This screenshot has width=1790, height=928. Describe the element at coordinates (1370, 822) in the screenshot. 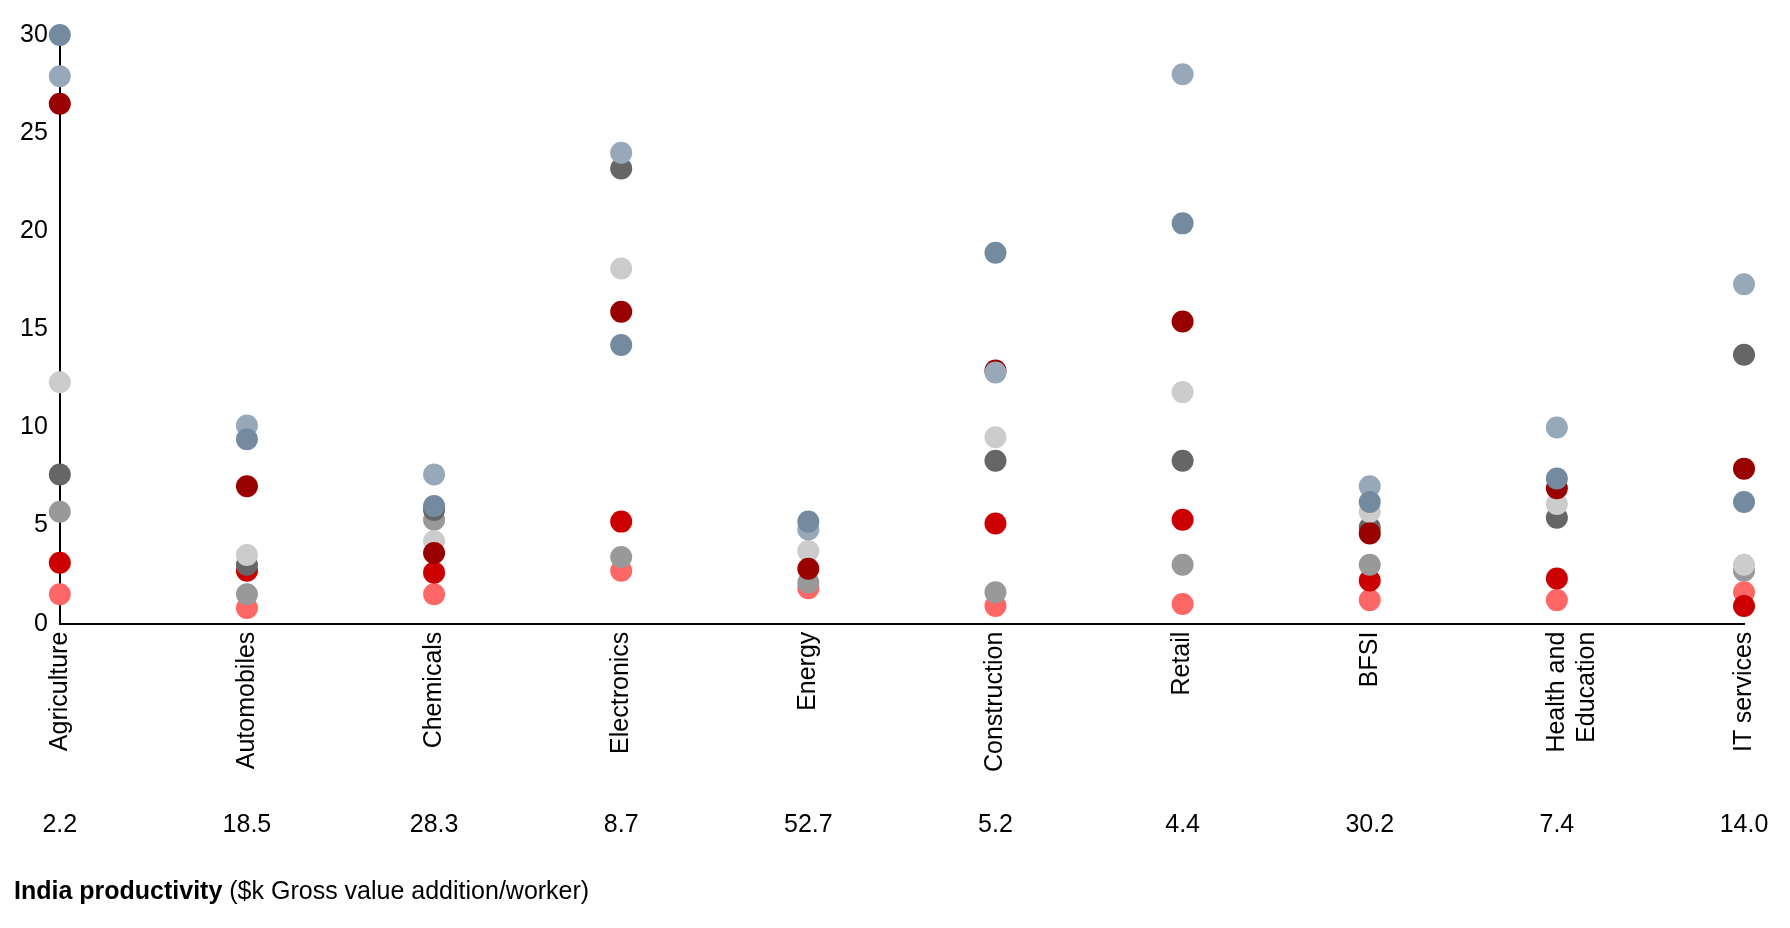

I see `text: 30.2` at that location.